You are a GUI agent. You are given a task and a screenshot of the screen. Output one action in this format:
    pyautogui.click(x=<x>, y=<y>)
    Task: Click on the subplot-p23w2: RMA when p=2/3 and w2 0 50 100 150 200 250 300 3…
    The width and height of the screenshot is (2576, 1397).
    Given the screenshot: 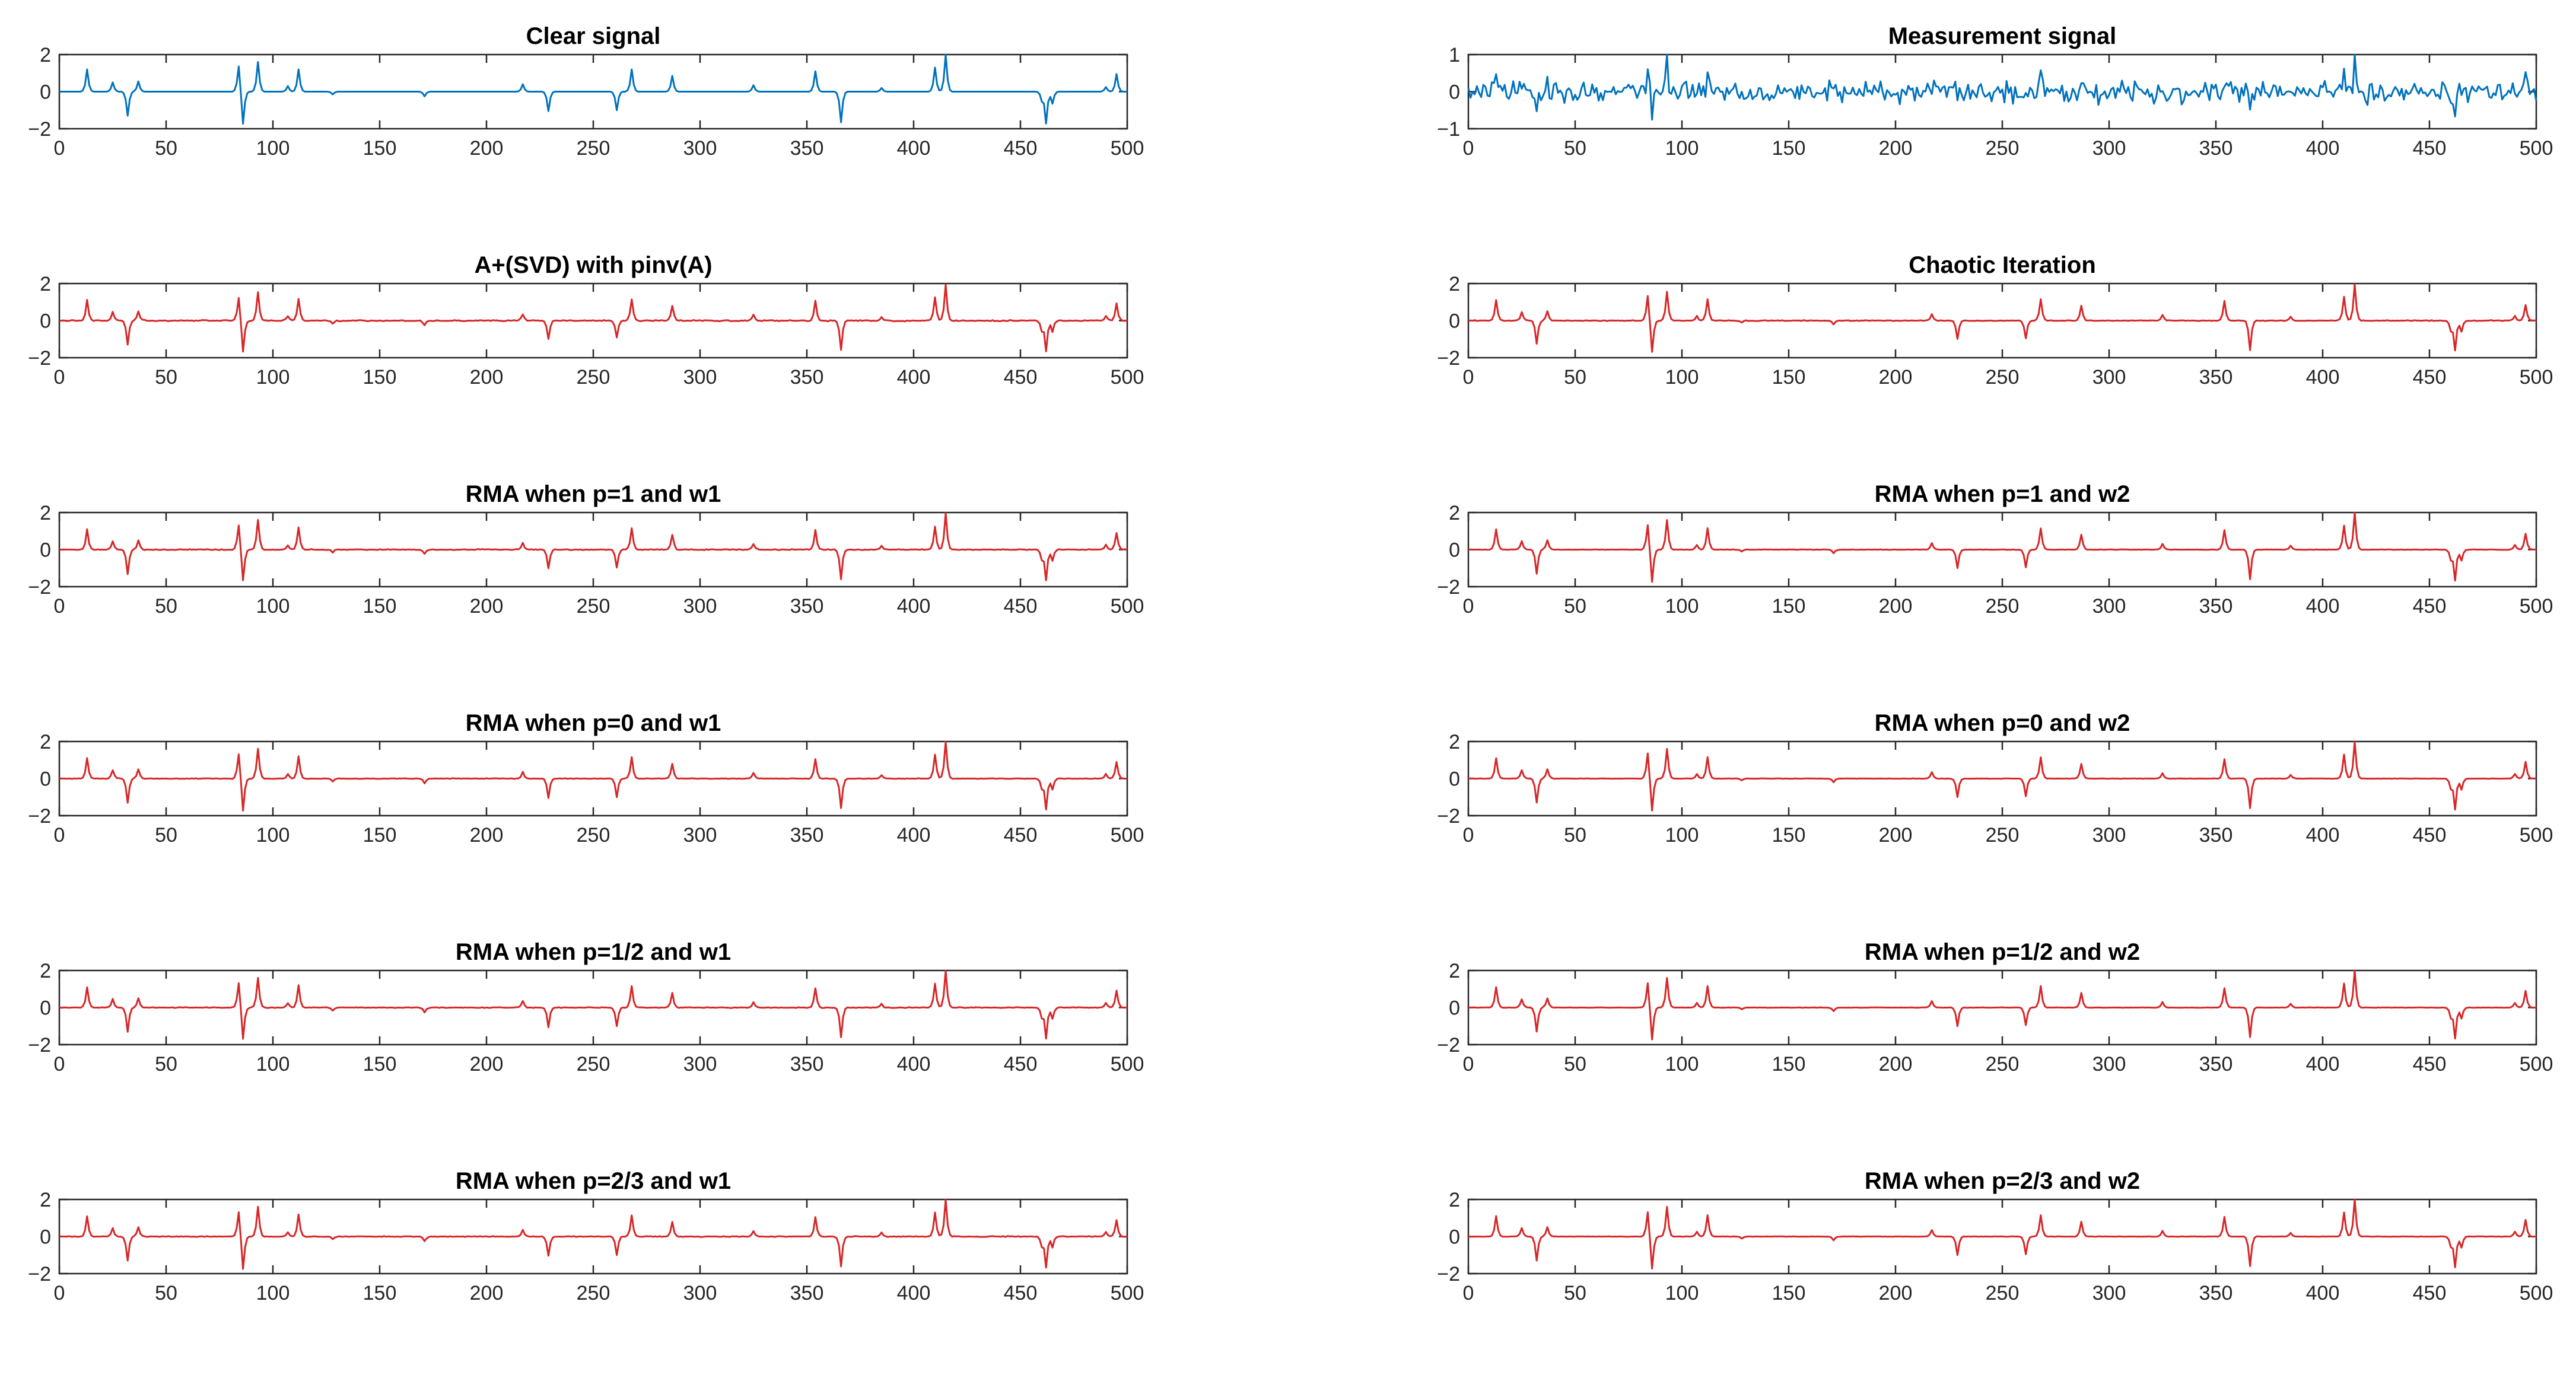 What is the action you would take?
    pyautogui.click(x=1995, y=1236)
    